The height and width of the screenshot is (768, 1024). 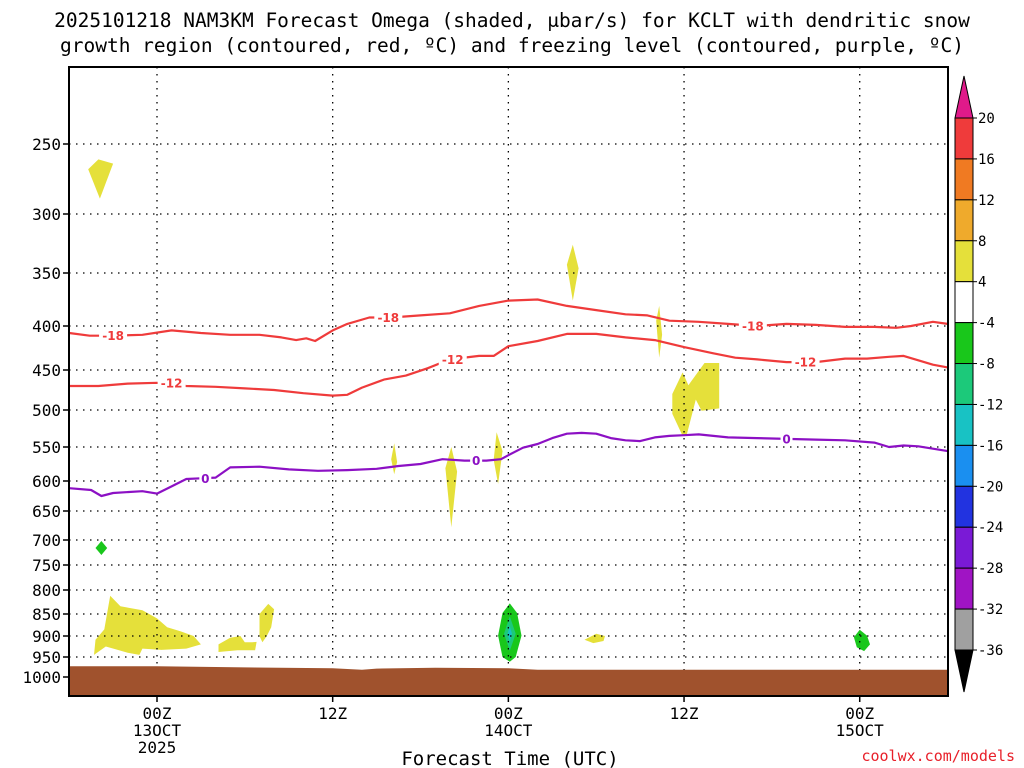 What do you see at coordinates (46, 657) in the screenshot?
I see `y-tick-label-950: 950` at bounding box center [46, 657].